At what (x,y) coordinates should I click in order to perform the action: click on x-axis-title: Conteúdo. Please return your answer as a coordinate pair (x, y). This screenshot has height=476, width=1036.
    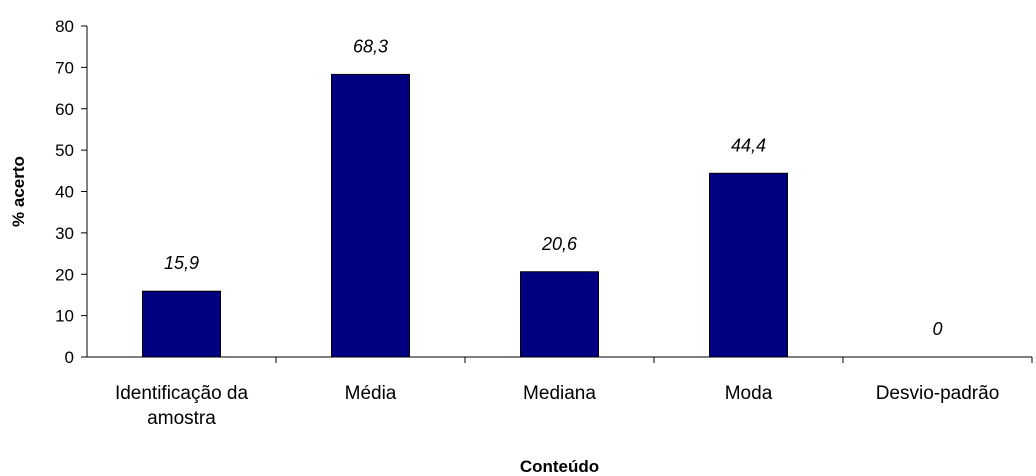
    Looking at the image, I should click on (559, 466).